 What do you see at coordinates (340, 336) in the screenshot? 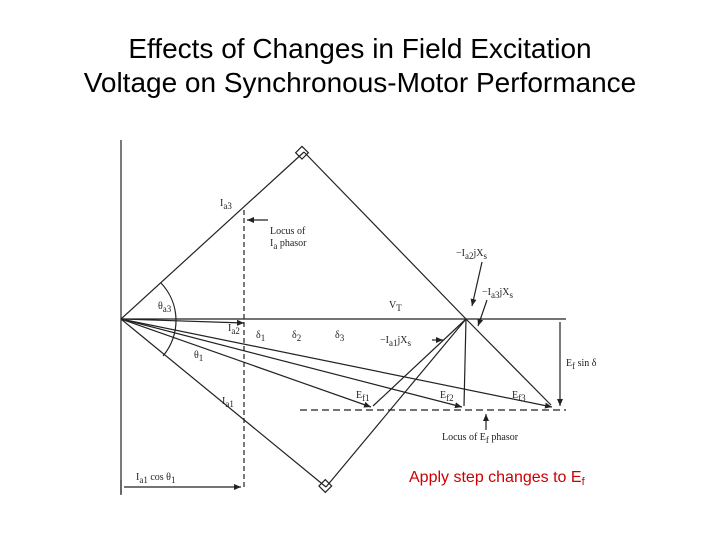
I see `delta3-label: δ3` at bounding box center [340, 336].